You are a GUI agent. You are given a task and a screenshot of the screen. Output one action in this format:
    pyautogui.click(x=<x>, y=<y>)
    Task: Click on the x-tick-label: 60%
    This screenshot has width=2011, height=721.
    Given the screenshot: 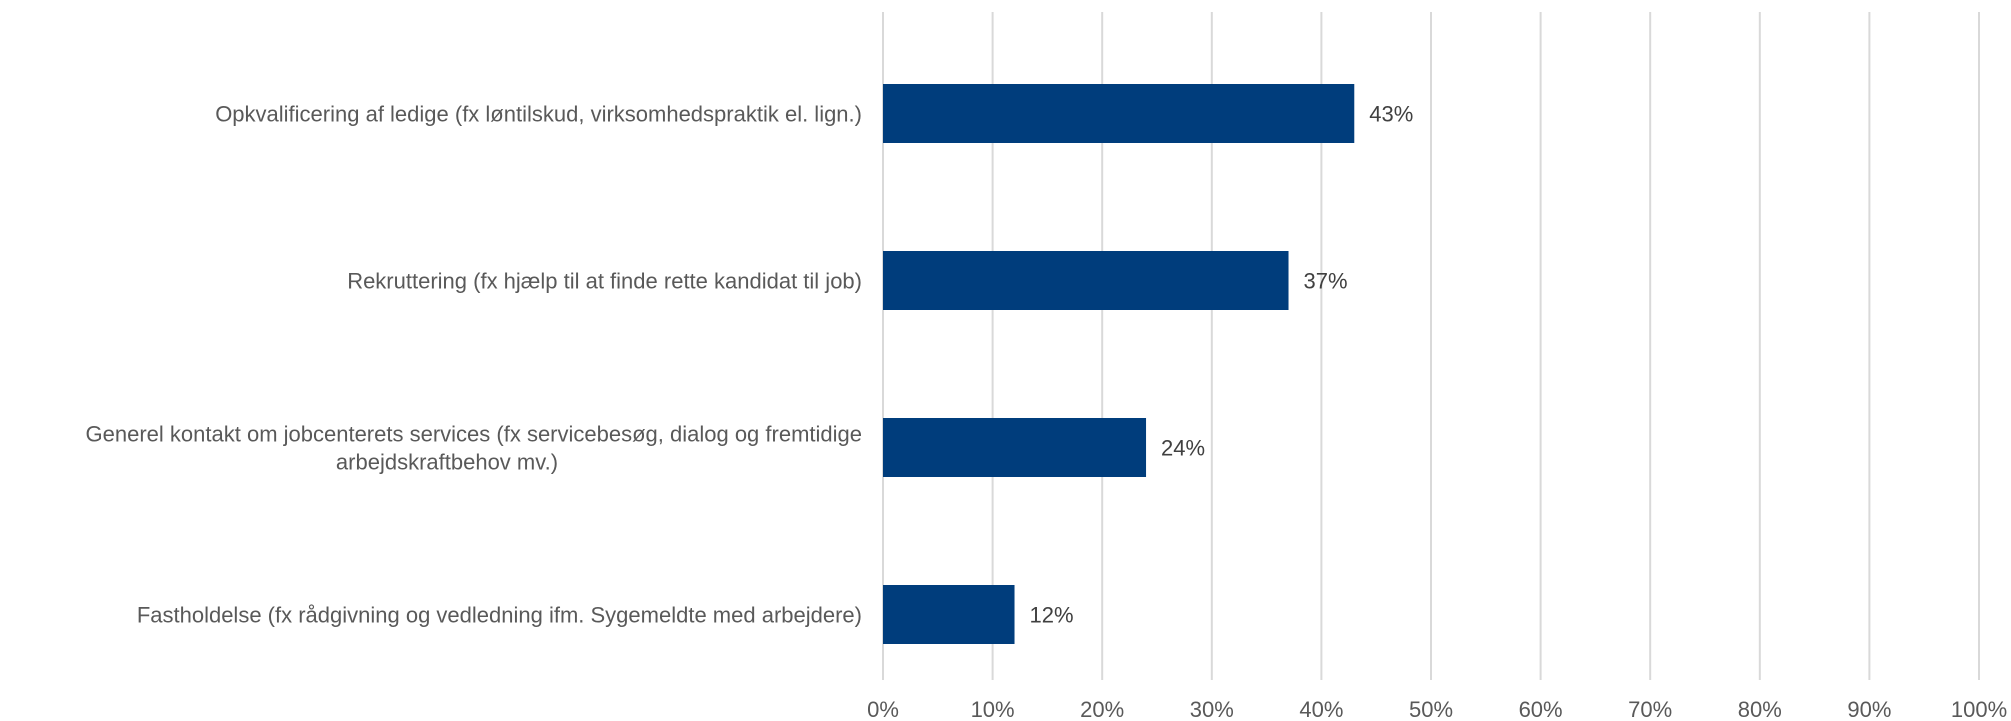 What is the action you would take?
    pyautogui.click(x=1541, y=709)
    